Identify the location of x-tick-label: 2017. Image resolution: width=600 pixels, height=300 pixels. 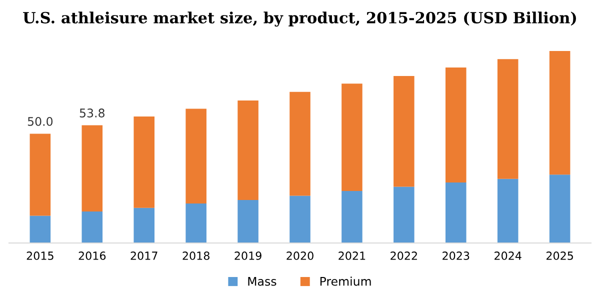
(144, 256).